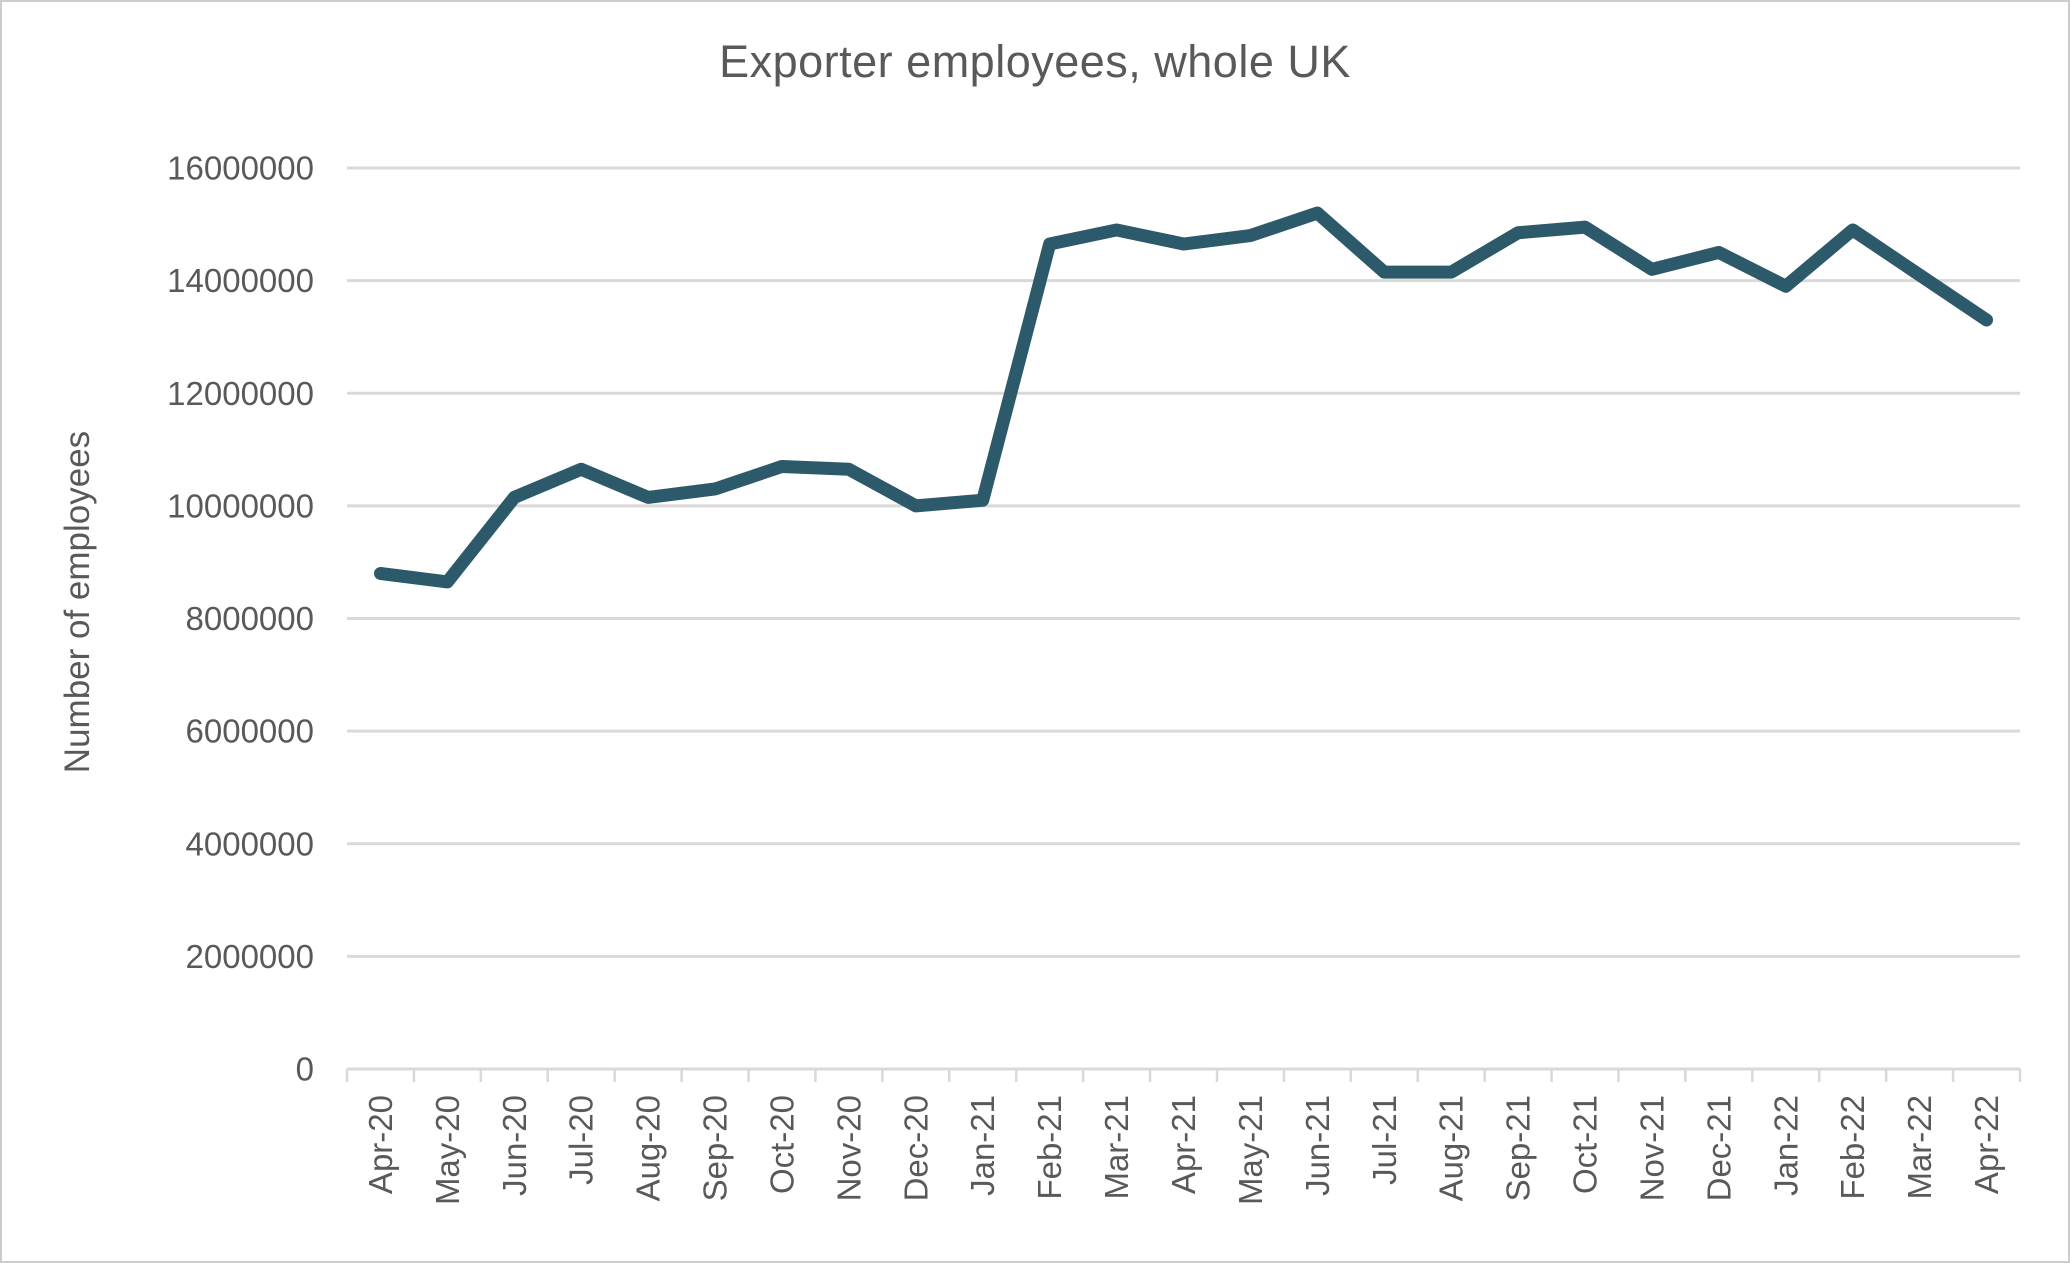  Describe the element at coordinates (1317, 1145) in the screenshot. I see `x-tick-label: Jun-21` at that location.